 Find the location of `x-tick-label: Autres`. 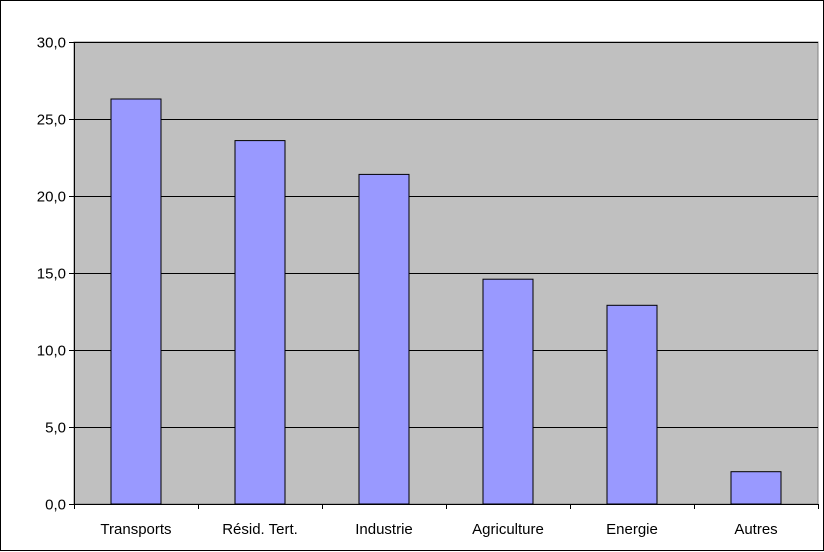

x-tick-label: Autres is located at coordinates (755, 529).